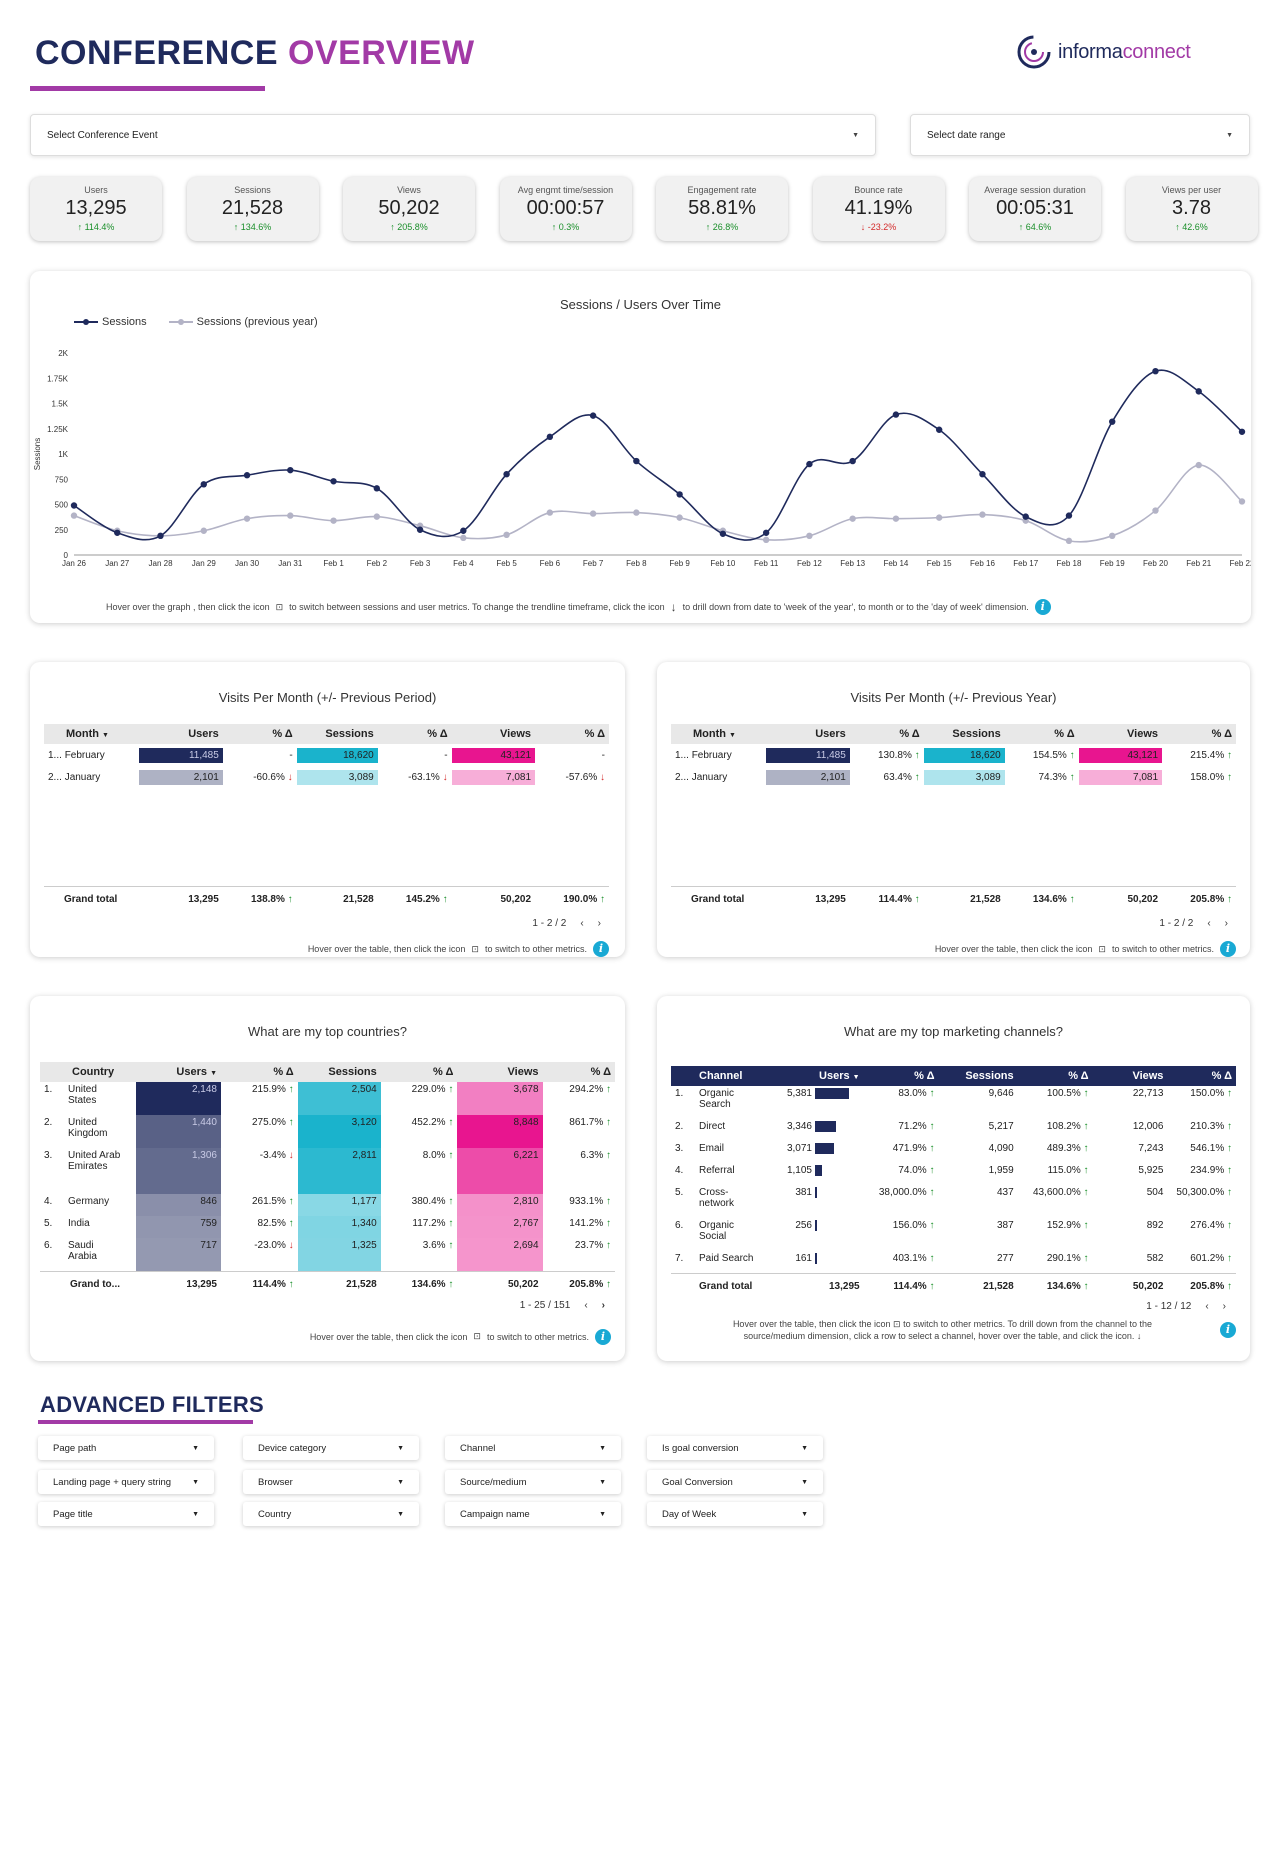  What do you see at coordinates (126, 1514) in the screenshot?
I see `filter-page-title: Page title ▼` at bounding box center [126, 1514].